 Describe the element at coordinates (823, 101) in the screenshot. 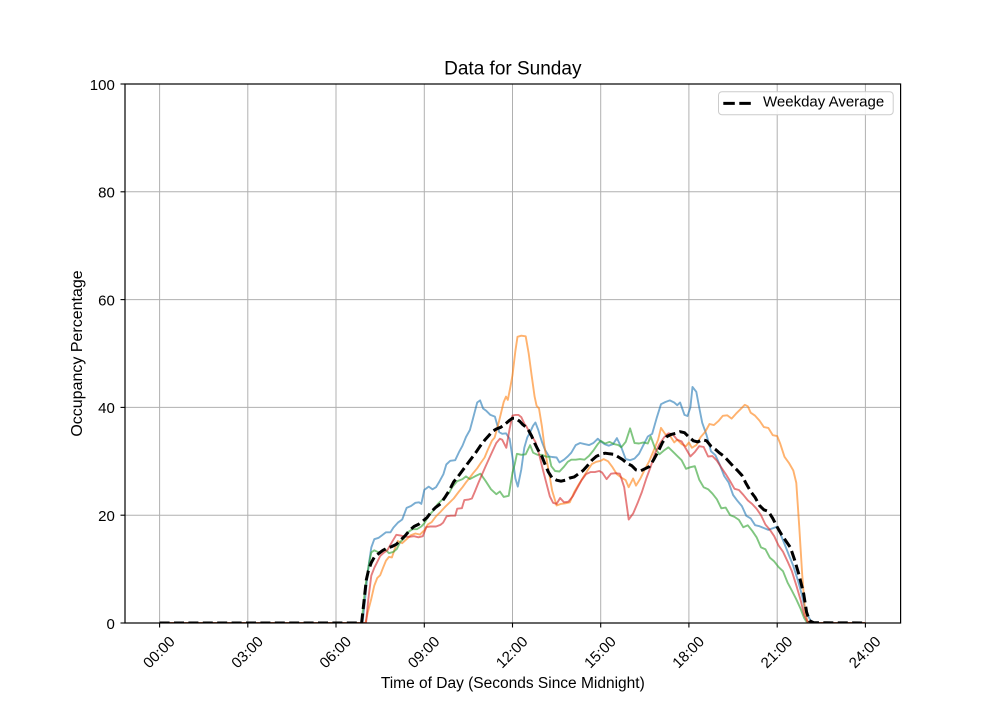

I see `svg-text: Weekday Average` at that location.